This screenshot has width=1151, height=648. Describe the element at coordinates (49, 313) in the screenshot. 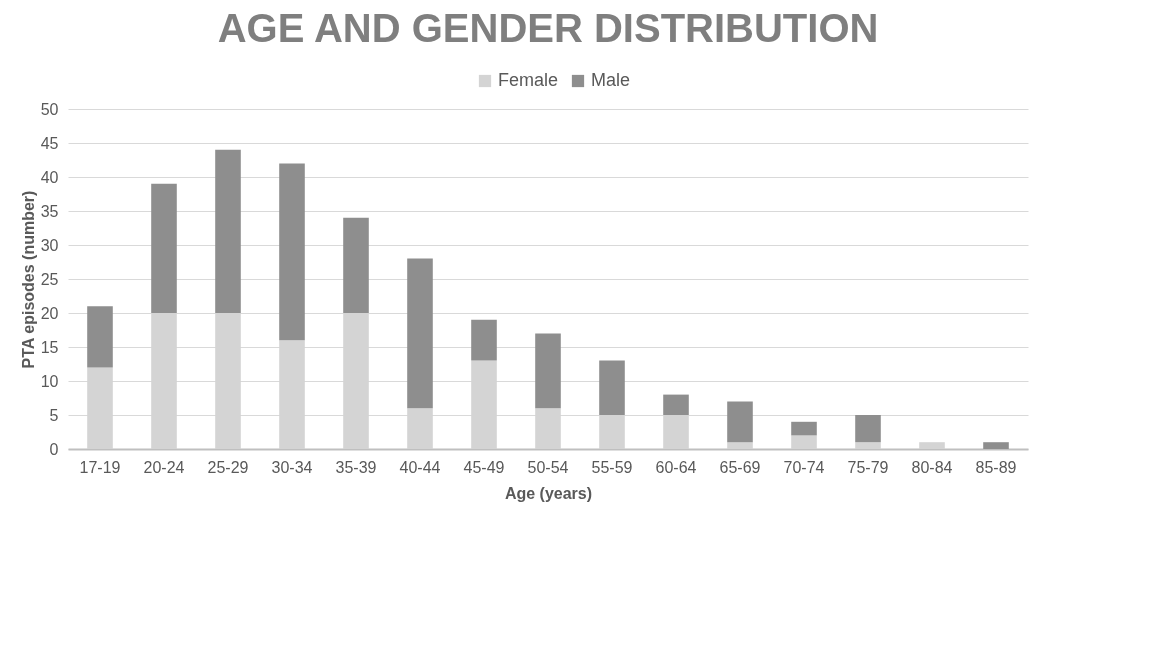

I see `y-tick-label: 20` at that location.